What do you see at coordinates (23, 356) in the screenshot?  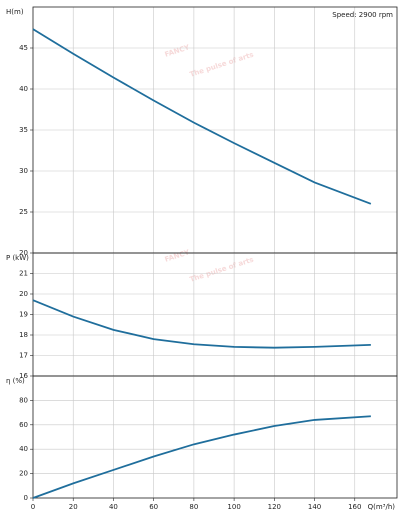 I see `y-tick-label: 17` at bounding box center [23, 356].